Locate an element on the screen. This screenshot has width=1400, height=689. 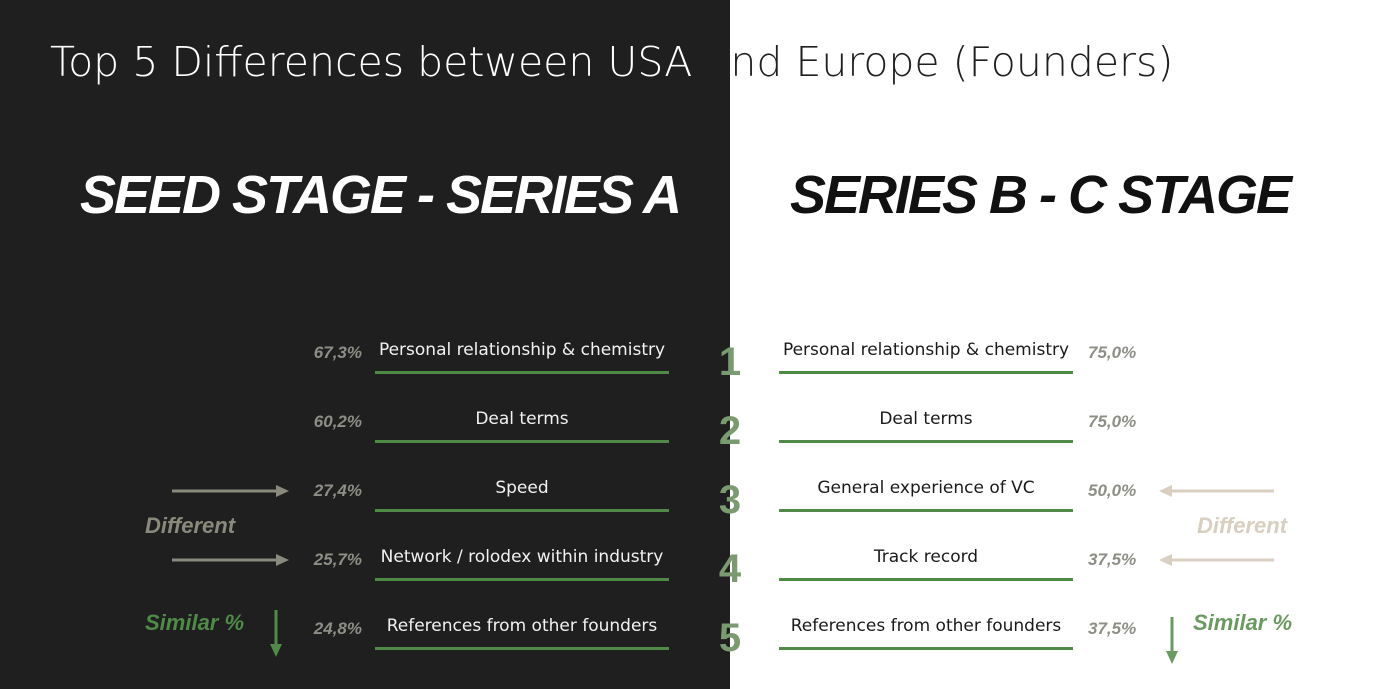
different-callout-right: Different is located at coordinates (1242, 525).